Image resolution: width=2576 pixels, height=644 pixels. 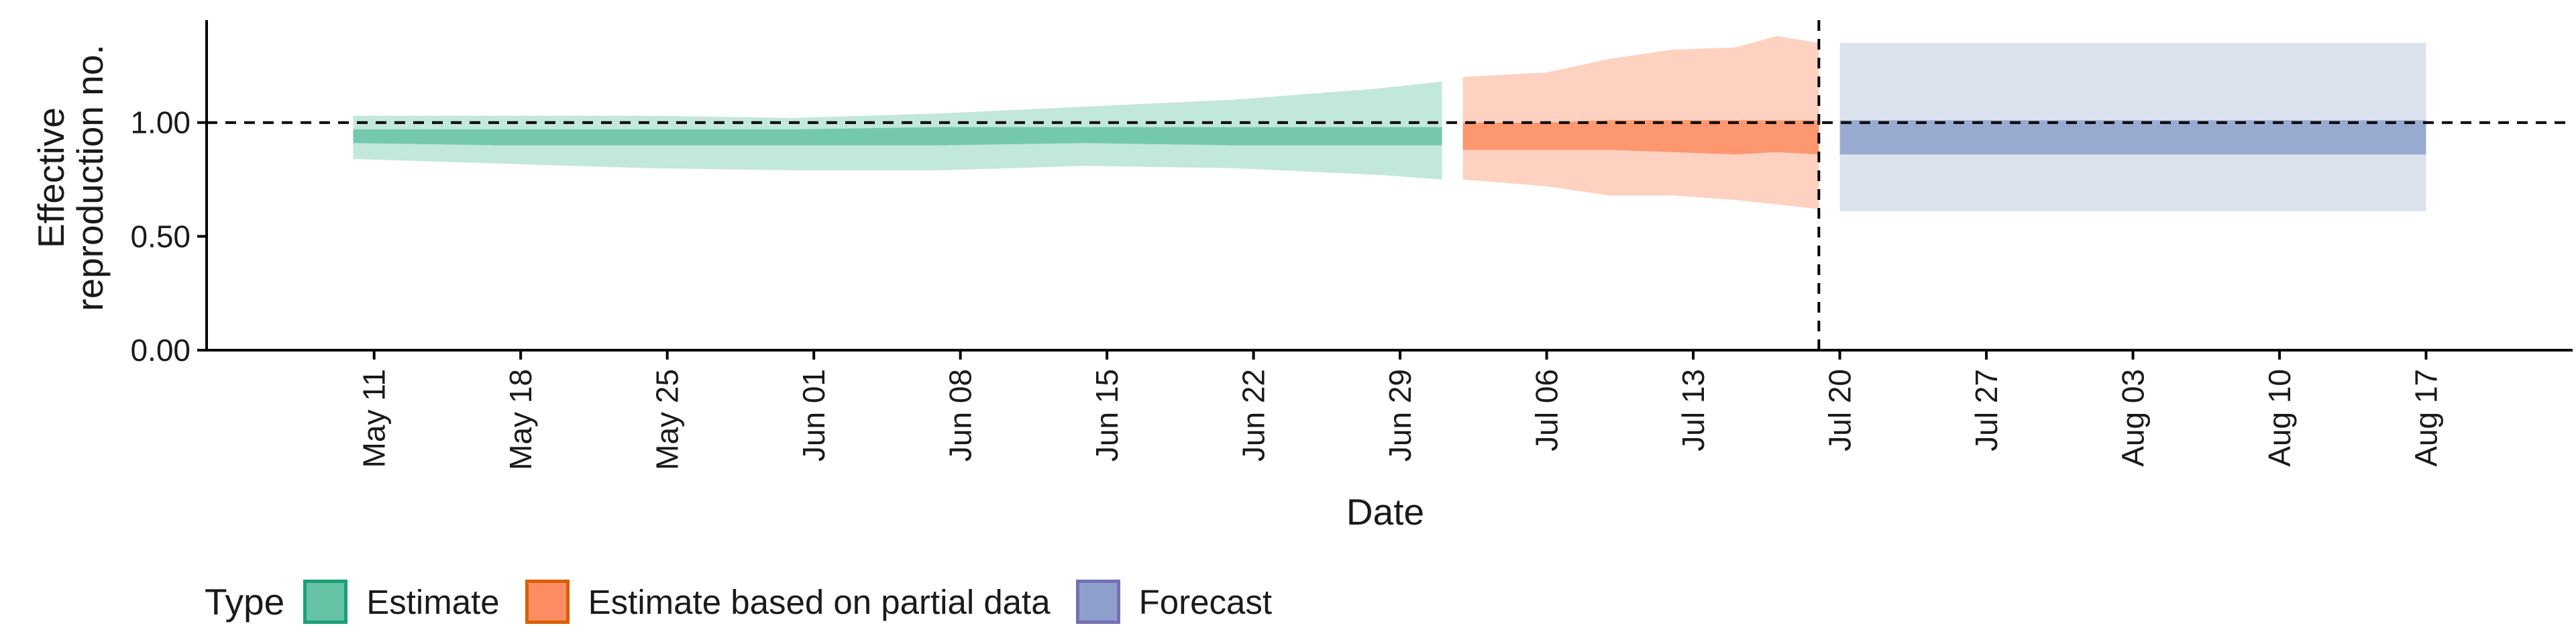 What do you see at coordinates (2133, 418) in the screenshot?
I see `x-tick-label: Aug 03` at bounding box center [2133, 418].